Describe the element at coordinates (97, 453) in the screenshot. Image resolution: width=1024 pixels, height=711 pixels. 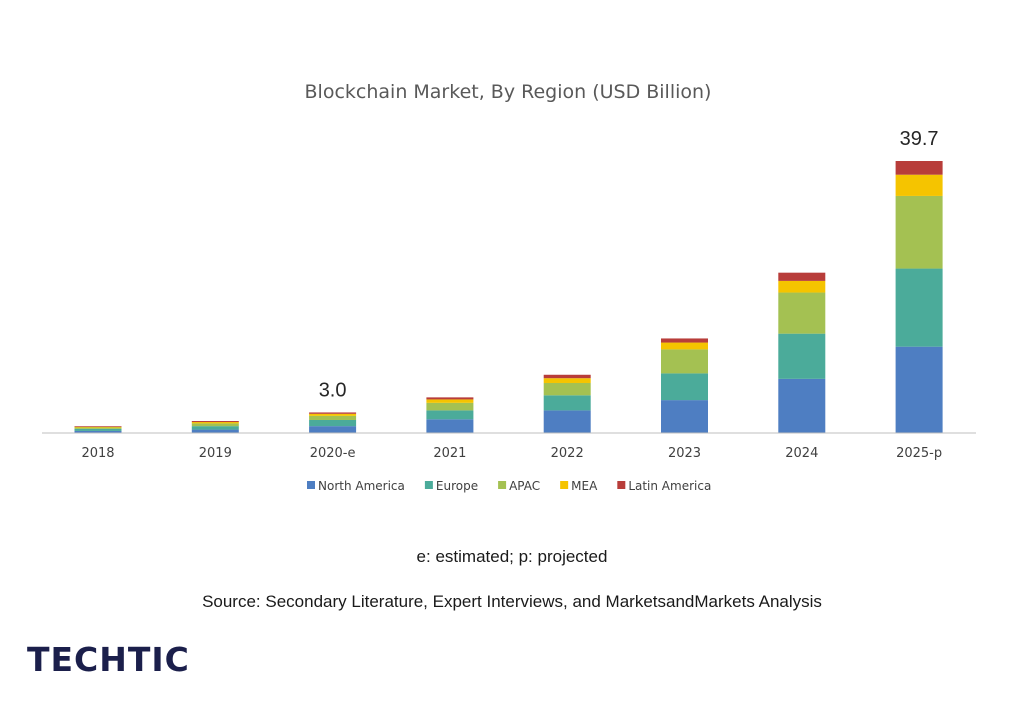
I see `x-tick-label: 2018` at that location.